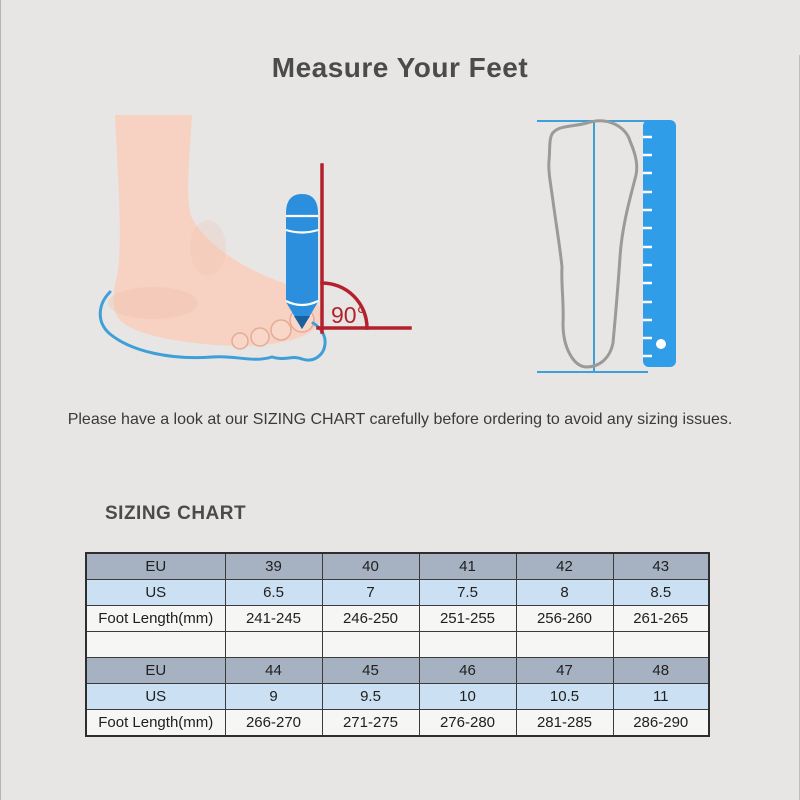 The image size is (800, 800). What do you see at coordinates (273, 696) in the screenshot?
I see `size-value-cell: 9` at bounding box center [273, 696].